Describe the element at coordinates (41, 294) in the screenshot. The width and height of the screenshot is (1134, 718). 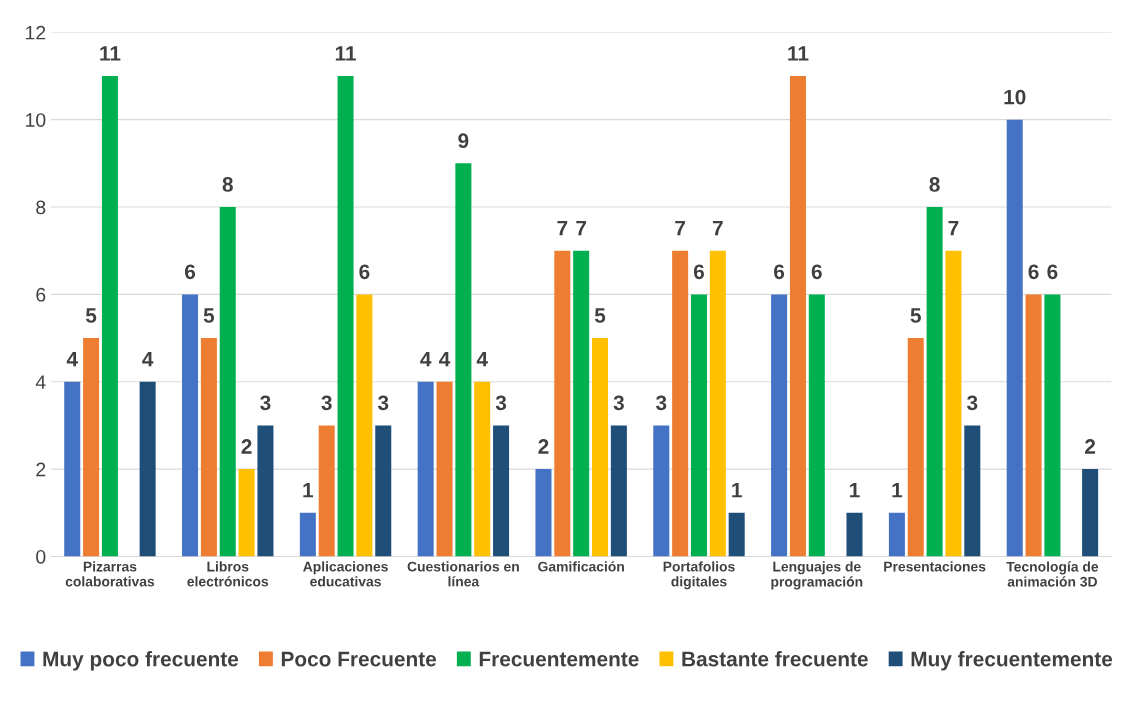
I see `y-tick-label: 6` at that location.